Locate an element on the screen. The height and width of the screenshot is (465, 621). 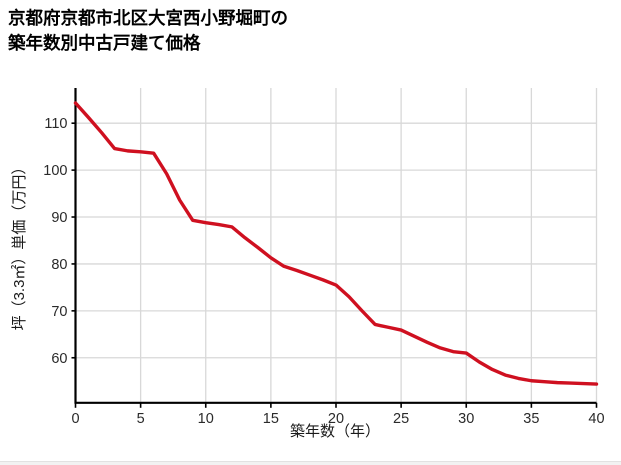
x-axis-label: 築年数（年） is located at coordinates (335, 431).